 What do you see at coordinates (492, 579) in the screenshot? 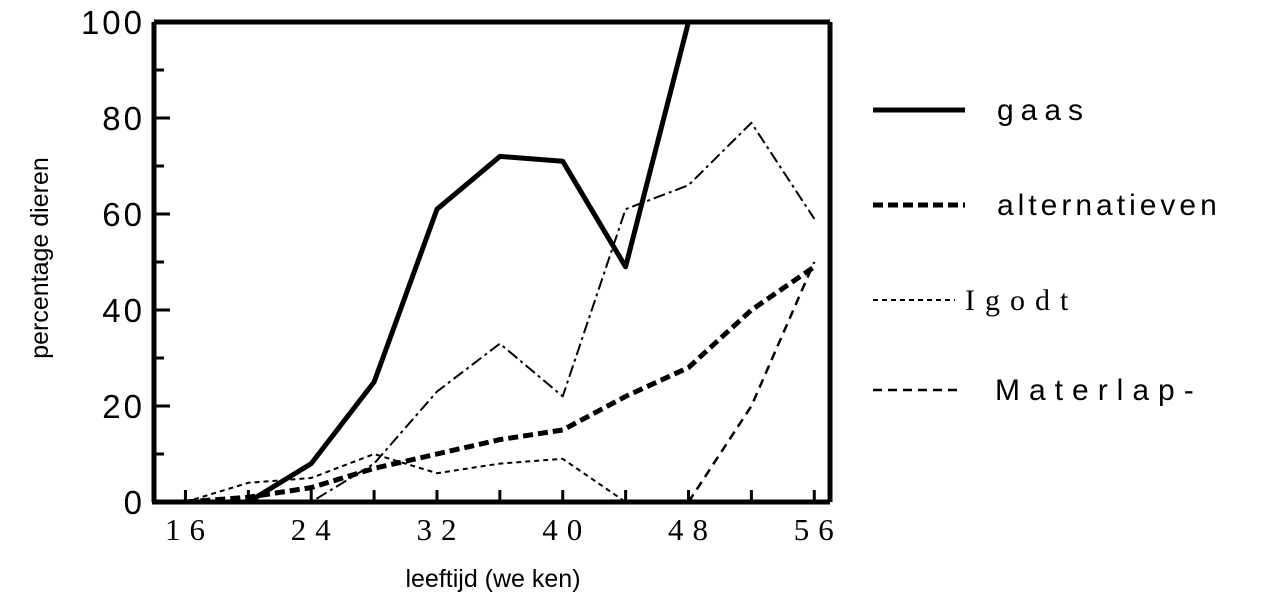
I see `x-axis-title: leeftijd (we ken)` at bounding box center [492, 579].